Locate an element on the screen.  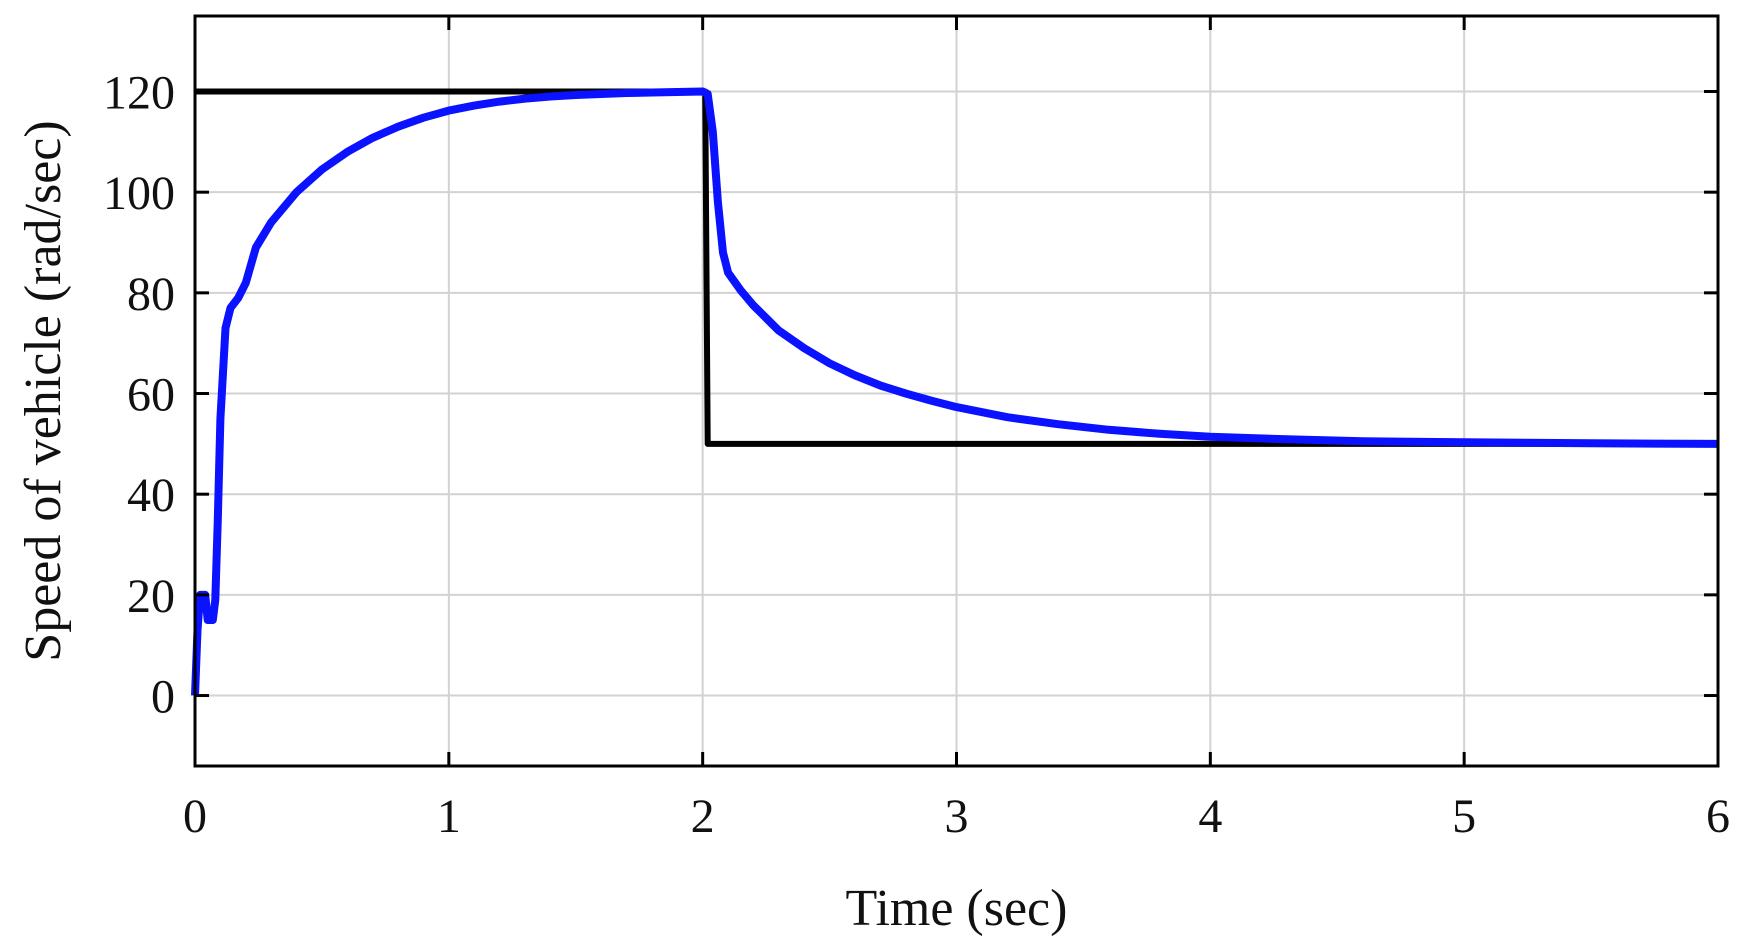
x-tick-label: 2 is located at coordinates (703, 816).